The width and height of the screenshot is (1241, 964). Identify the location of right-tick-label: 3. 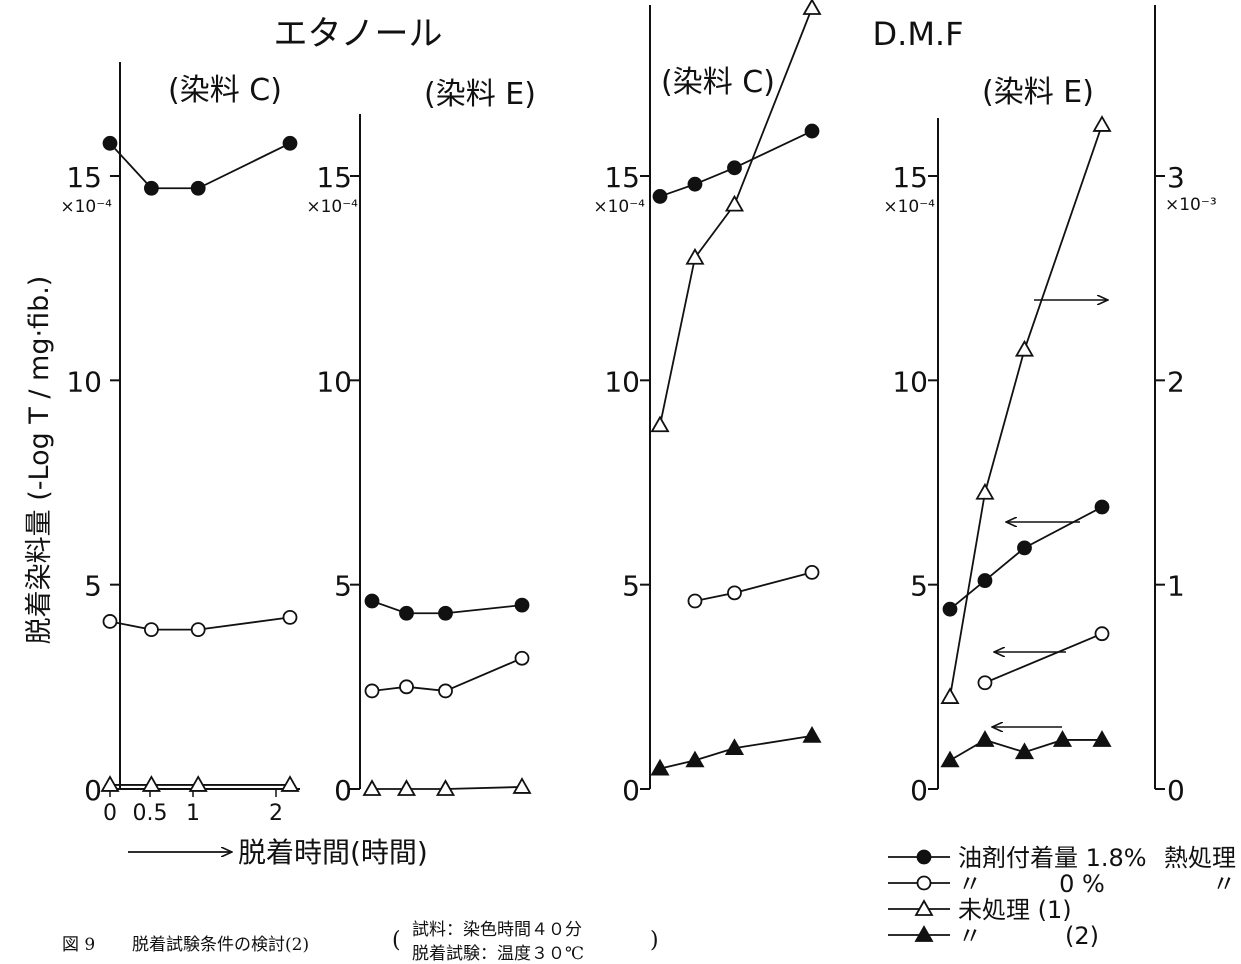
(1176, 177).